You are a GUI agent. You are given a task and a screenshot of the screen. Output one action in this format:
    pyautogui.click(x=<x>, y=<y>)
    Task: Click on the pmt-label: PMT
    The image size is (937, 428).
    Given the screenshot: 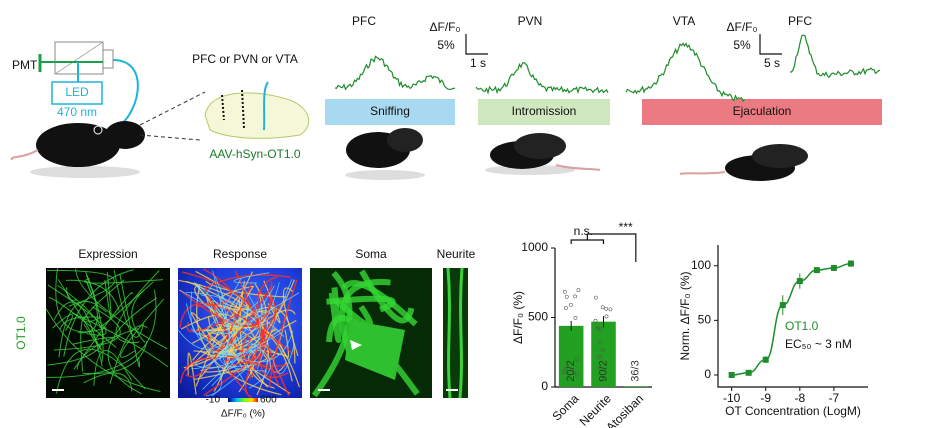 What is the action you would take?
    pyautogui.click(x=25, y=65)
    